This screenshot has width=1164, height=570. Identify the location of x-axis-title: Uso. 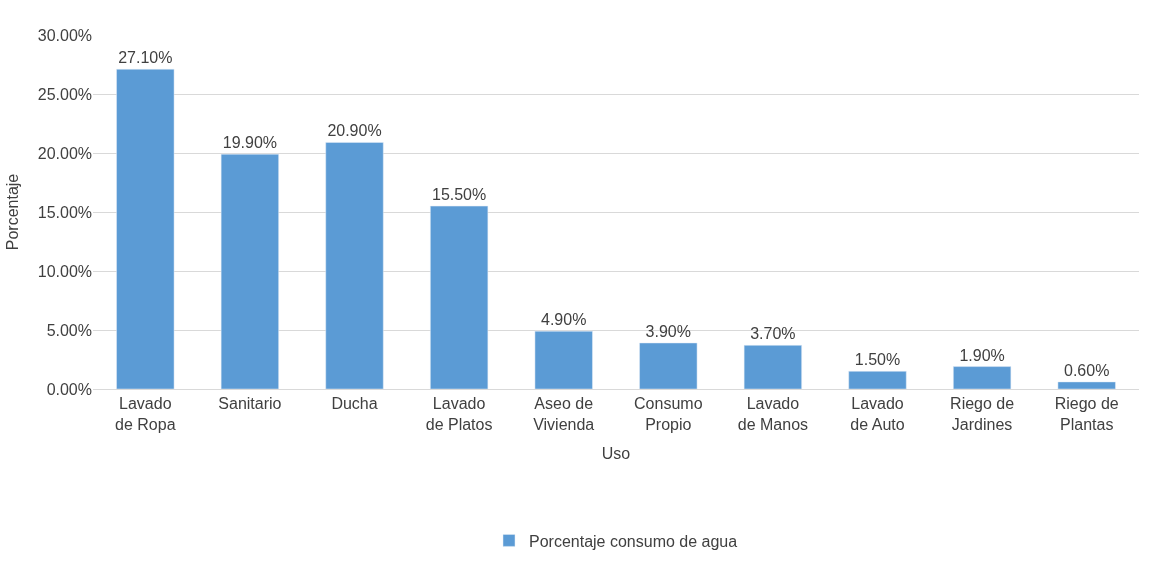
(616, 453).